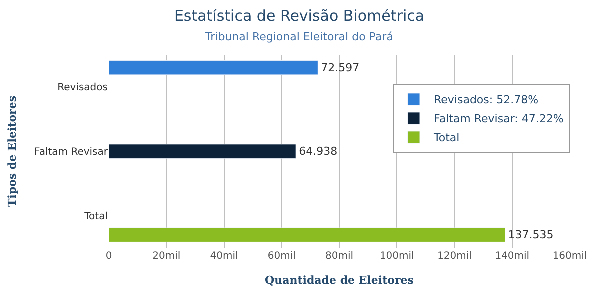 The height and width of the screenshot is (297, 599). Describe the element at coordinates (166, 256) in the screenshot. I see `x-tick-label: 20mil` at that location.